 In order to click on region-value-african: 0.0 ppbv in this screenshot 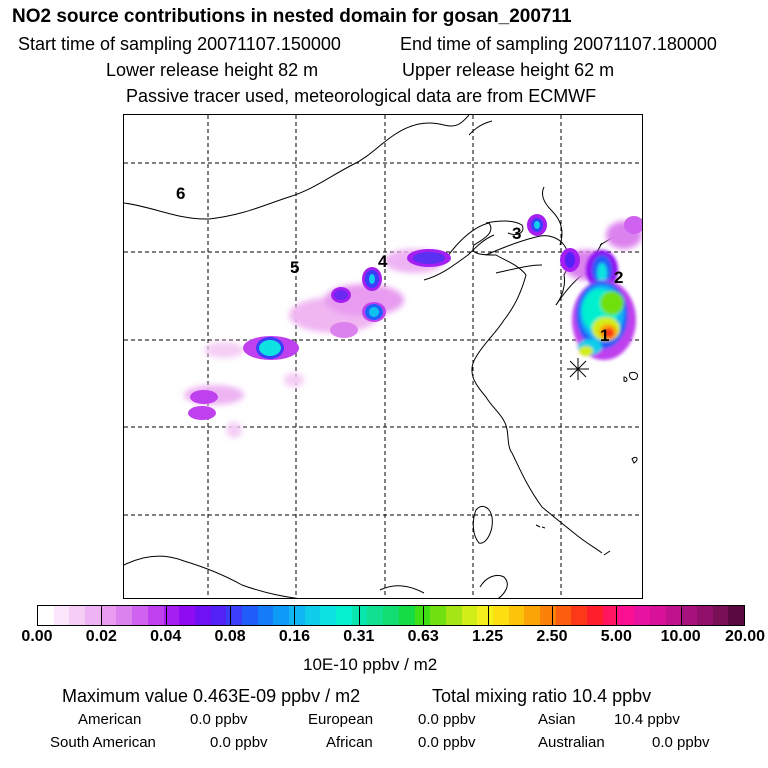, I will do `click(447, 742)`.